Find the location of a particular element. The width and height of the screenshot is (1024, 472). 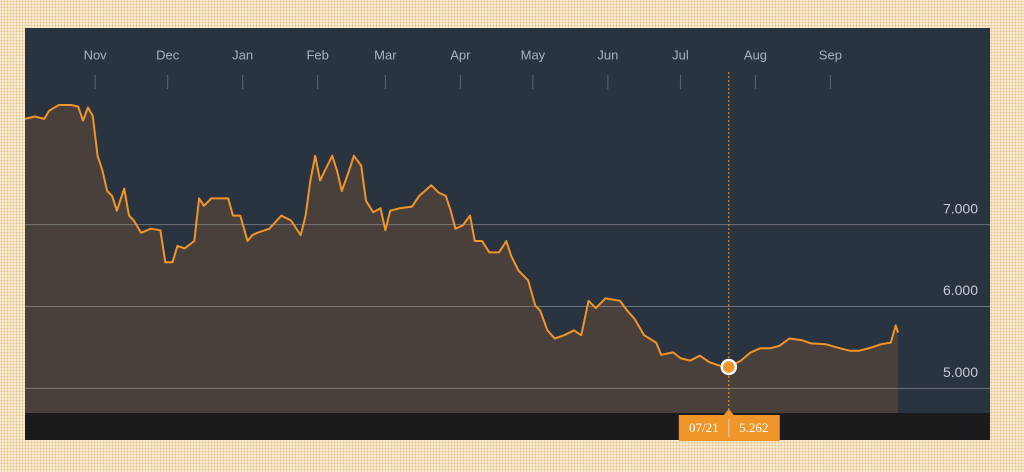

tooltip-date: 07/21 is located at coordinates (704, 427).